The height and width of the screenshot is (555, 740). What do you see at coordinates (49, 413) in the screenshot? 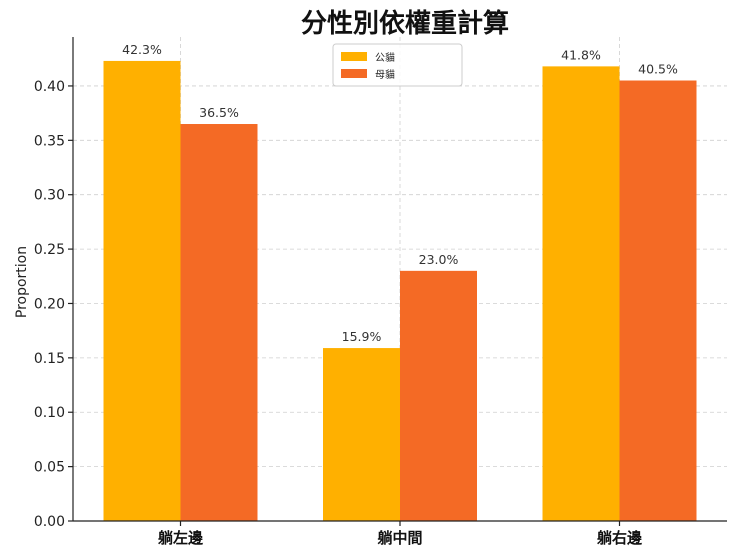
I see `y-tick-label: 0.10` at bounding box center [49, 413].